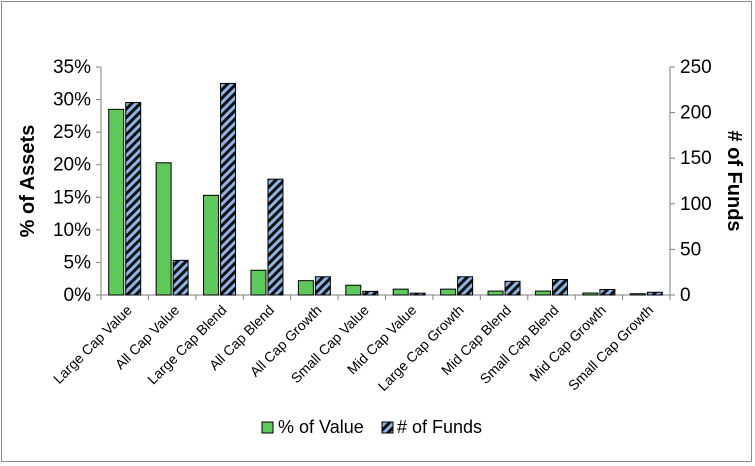  I want to click on left-tick-label: 25%, so click(72, 132).